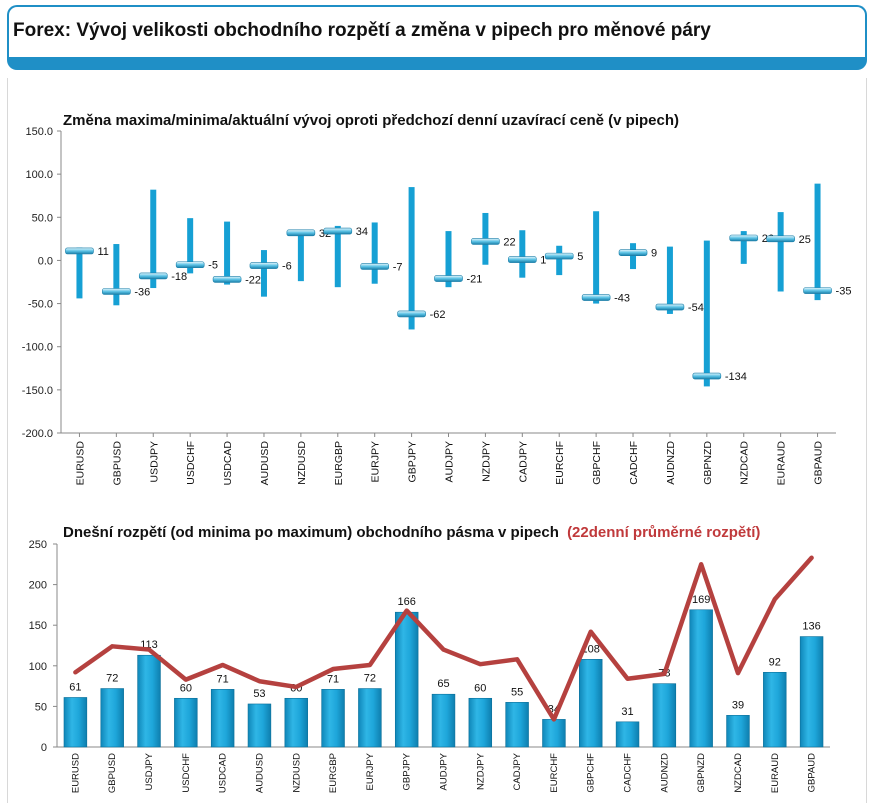 The width and height of the screenshot is (875, 803). Describe the element at coordinates (708, 463) in the screenshot. I see `chart1-x-tick-label: GBPNZD` at that location.